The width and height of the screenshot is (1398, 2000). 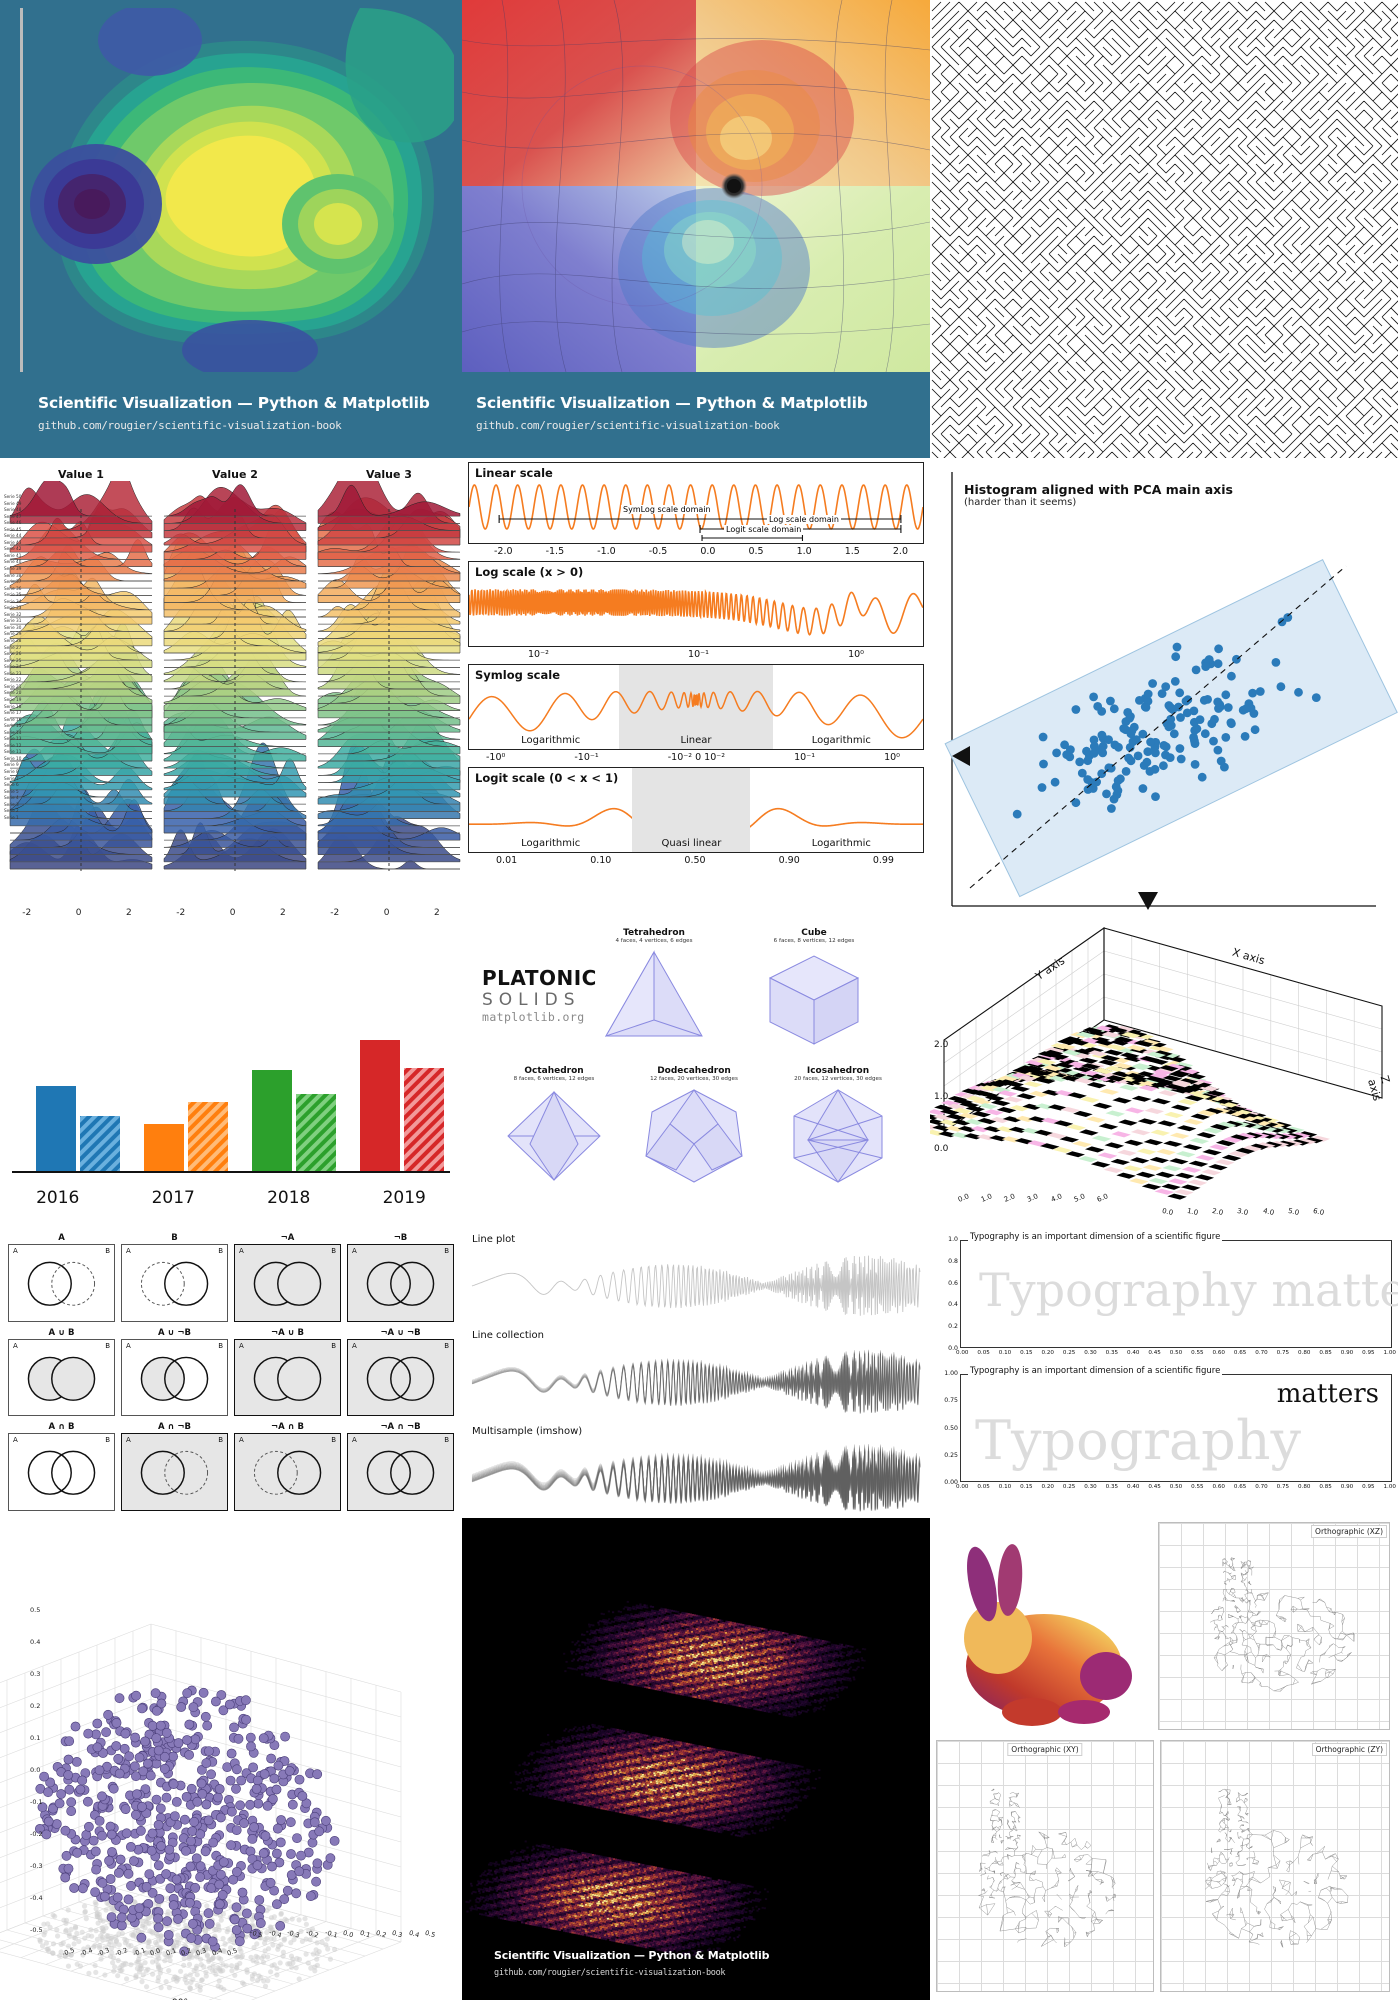 What do you see at coordinates (400, 1372) in the screenshot?
I see `venn-cell: ¬A ∪ ¬B A B` at bounding box center [400, 1372].